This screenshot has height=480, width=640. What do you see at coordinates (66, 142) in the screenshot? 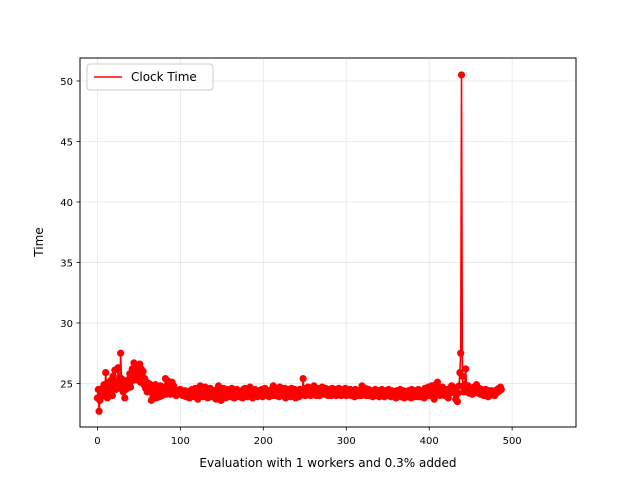
I see `y-tick-label: 45` at bounding box center [66, 142].